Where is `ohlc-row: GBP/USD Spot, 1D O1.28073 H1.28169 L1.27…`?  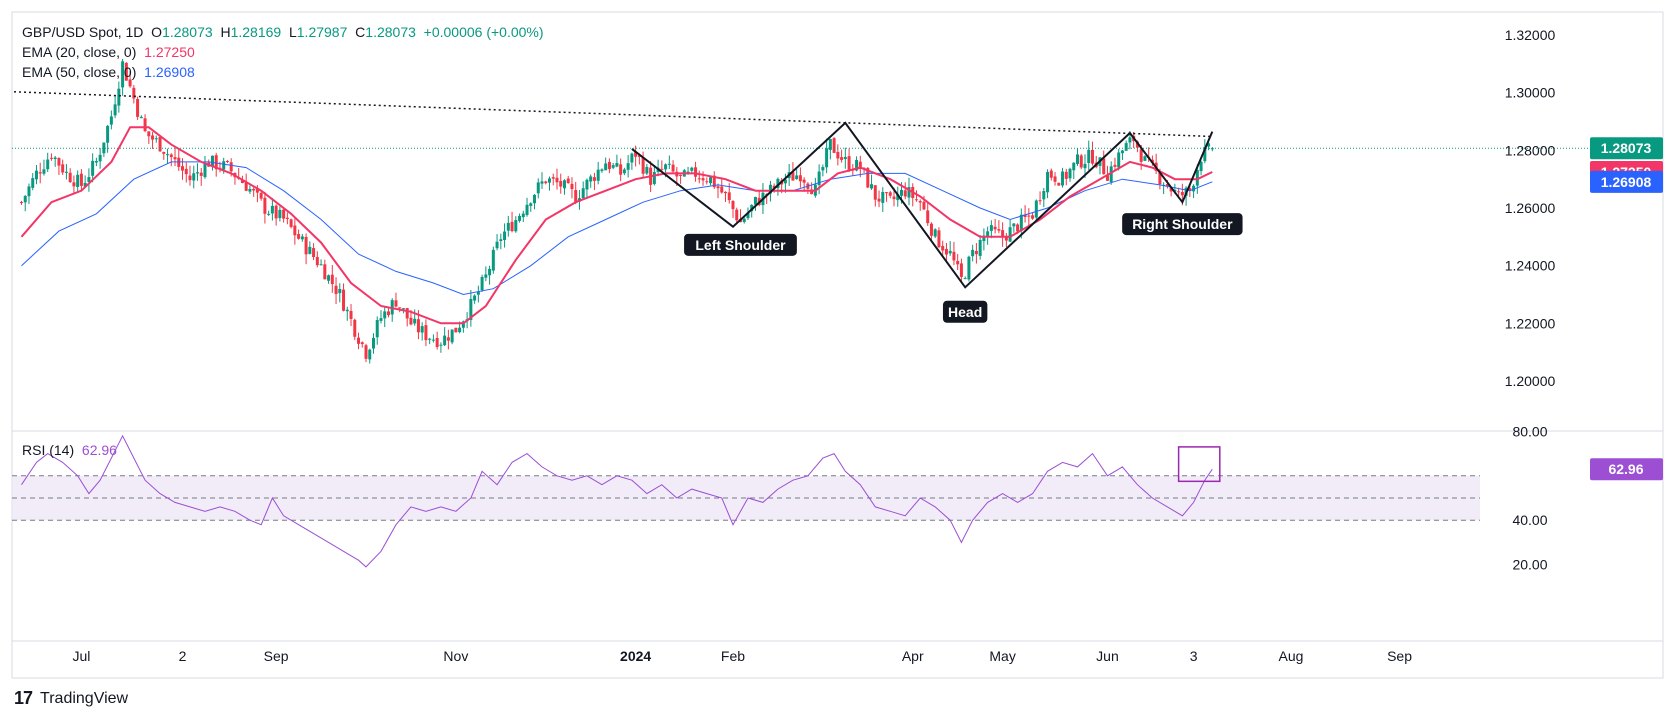 ohlc-row: GBP/USD Spot, 1D O1.28073 H1.28169 L1.27… is located at coordinates (283, 32).